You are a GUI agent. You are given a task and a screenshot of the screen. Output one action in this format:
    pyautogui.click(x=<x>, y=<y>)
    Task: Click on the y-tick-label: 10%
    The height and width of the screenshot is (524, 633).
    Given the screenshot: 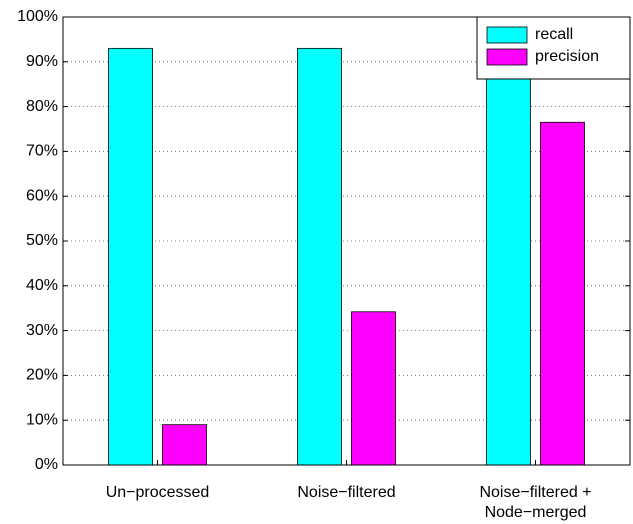 What is the action you would take?
    pyautogui.click(x=42, y=419)
    